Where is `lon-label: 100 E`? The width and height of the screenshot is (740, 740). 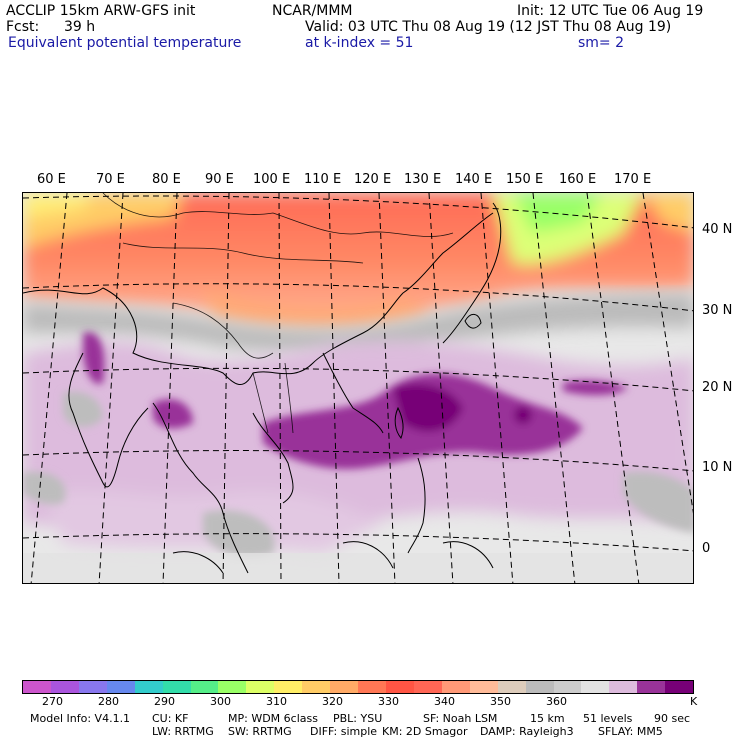 lon-label: 100 E is located at coordinates (272, 179).